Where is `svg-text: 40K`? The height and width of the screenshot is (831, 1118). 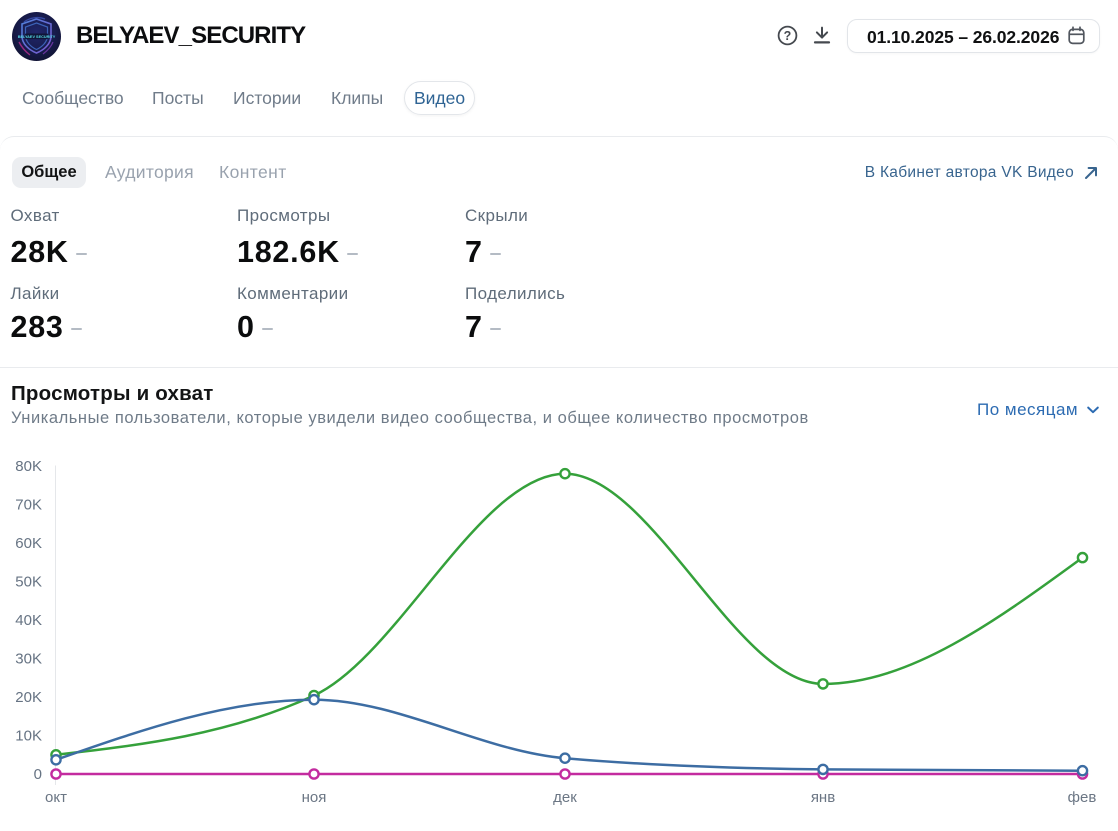
svg-text: 40K is located at coordinates (28, 620).